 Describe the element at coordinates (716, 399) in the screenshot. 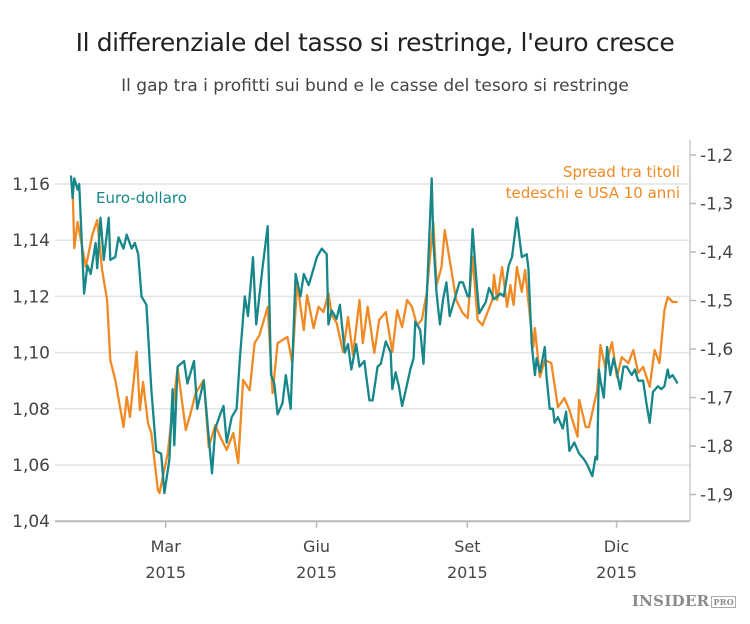

I see `right-tick-label: -1,7` at that location.